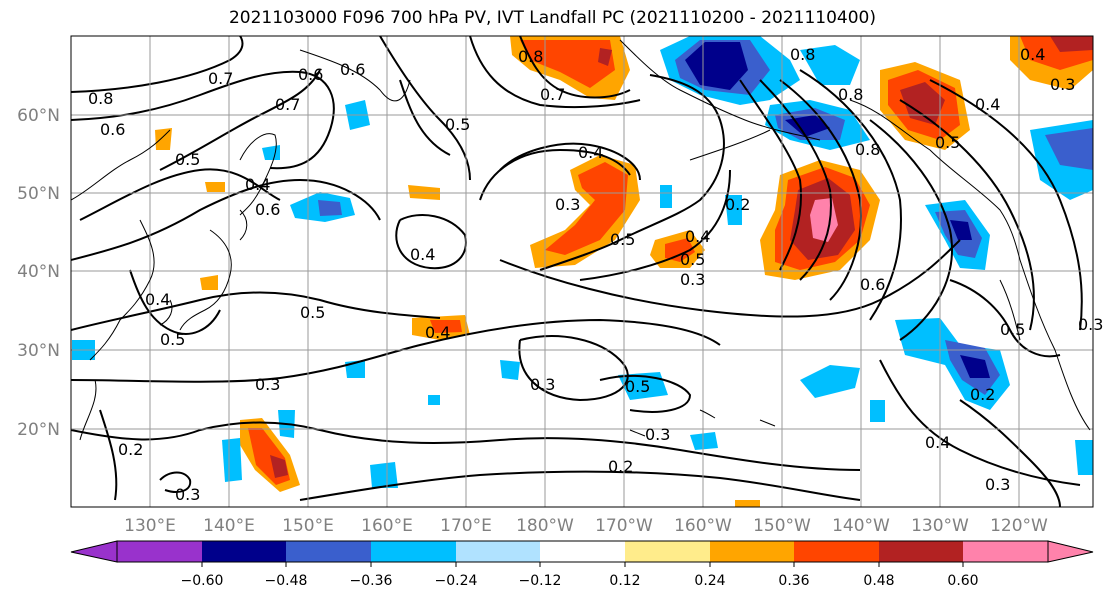  Describe the element at coordinates (861, 526) in the screenshot. I see `lon-label: 140°W` at that location.